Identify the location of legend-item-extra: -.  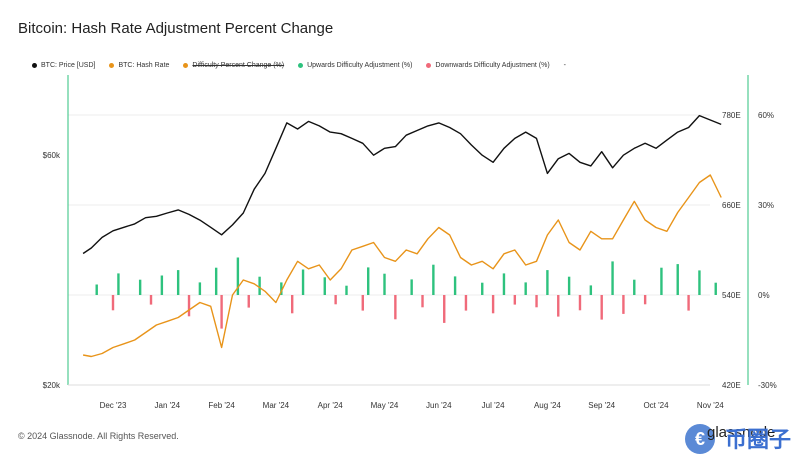
(565, 65).